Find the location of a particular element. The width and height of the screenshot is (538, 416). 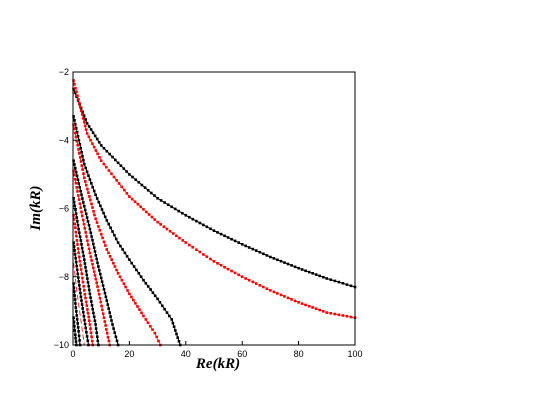

series-17-line is located at coordinates (81, 294).